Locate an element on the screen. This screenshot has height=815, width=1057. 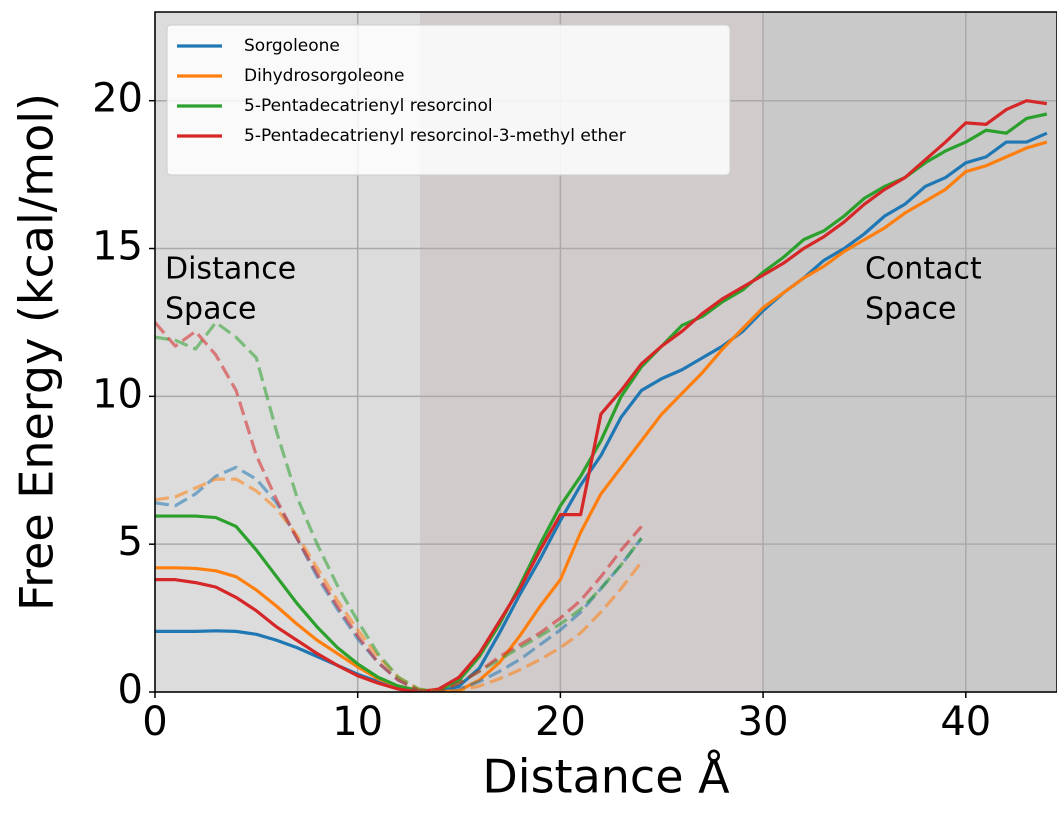
legend-label: Sorgoleone is located at coordinates (292, 46).